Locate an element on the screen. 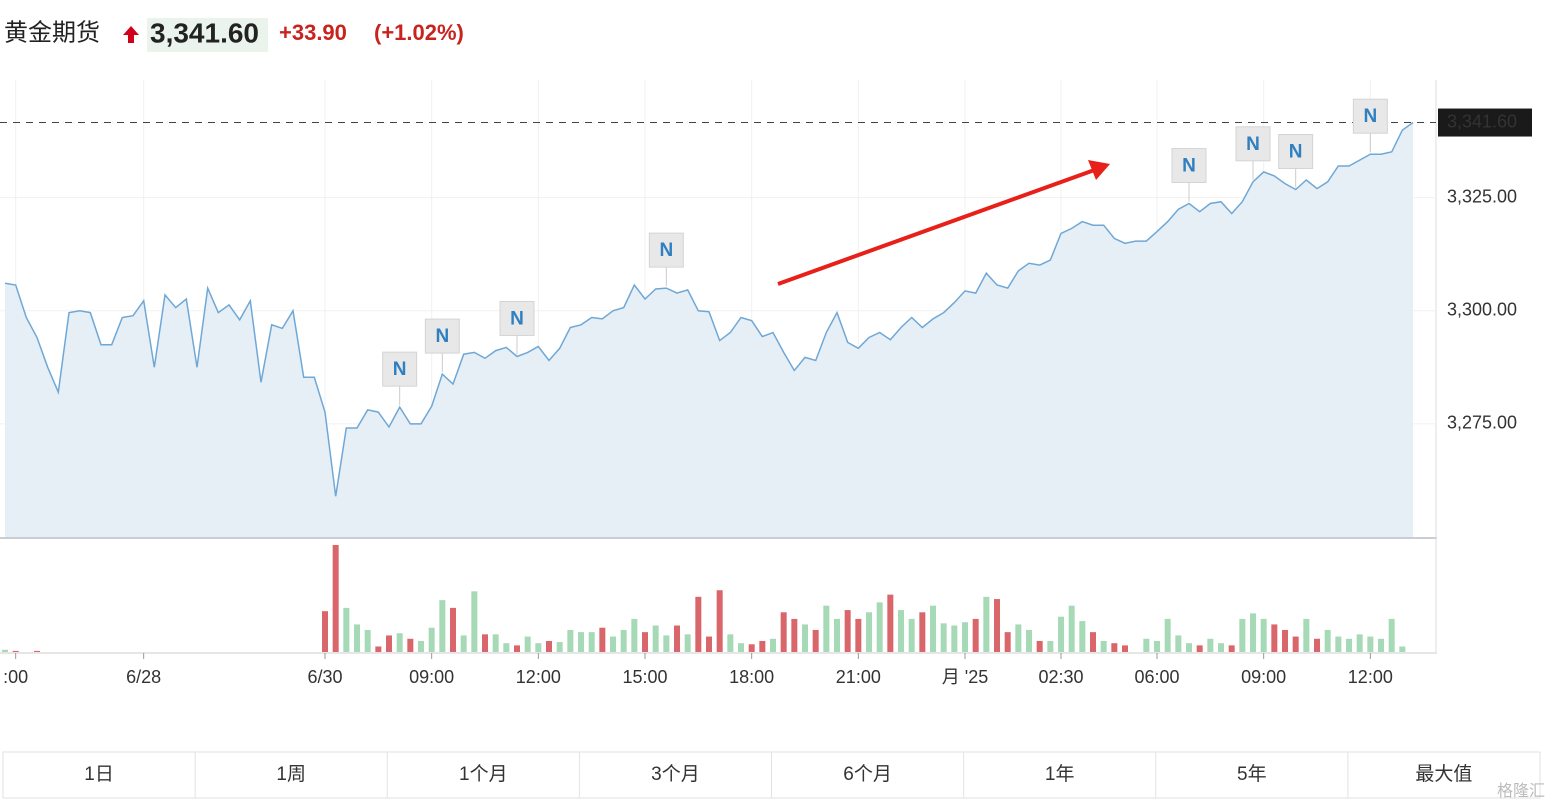 Image resolution: width=1553 pixels, height=810 pixels. range-button: 1年 is located at coordinates (1019, 775).